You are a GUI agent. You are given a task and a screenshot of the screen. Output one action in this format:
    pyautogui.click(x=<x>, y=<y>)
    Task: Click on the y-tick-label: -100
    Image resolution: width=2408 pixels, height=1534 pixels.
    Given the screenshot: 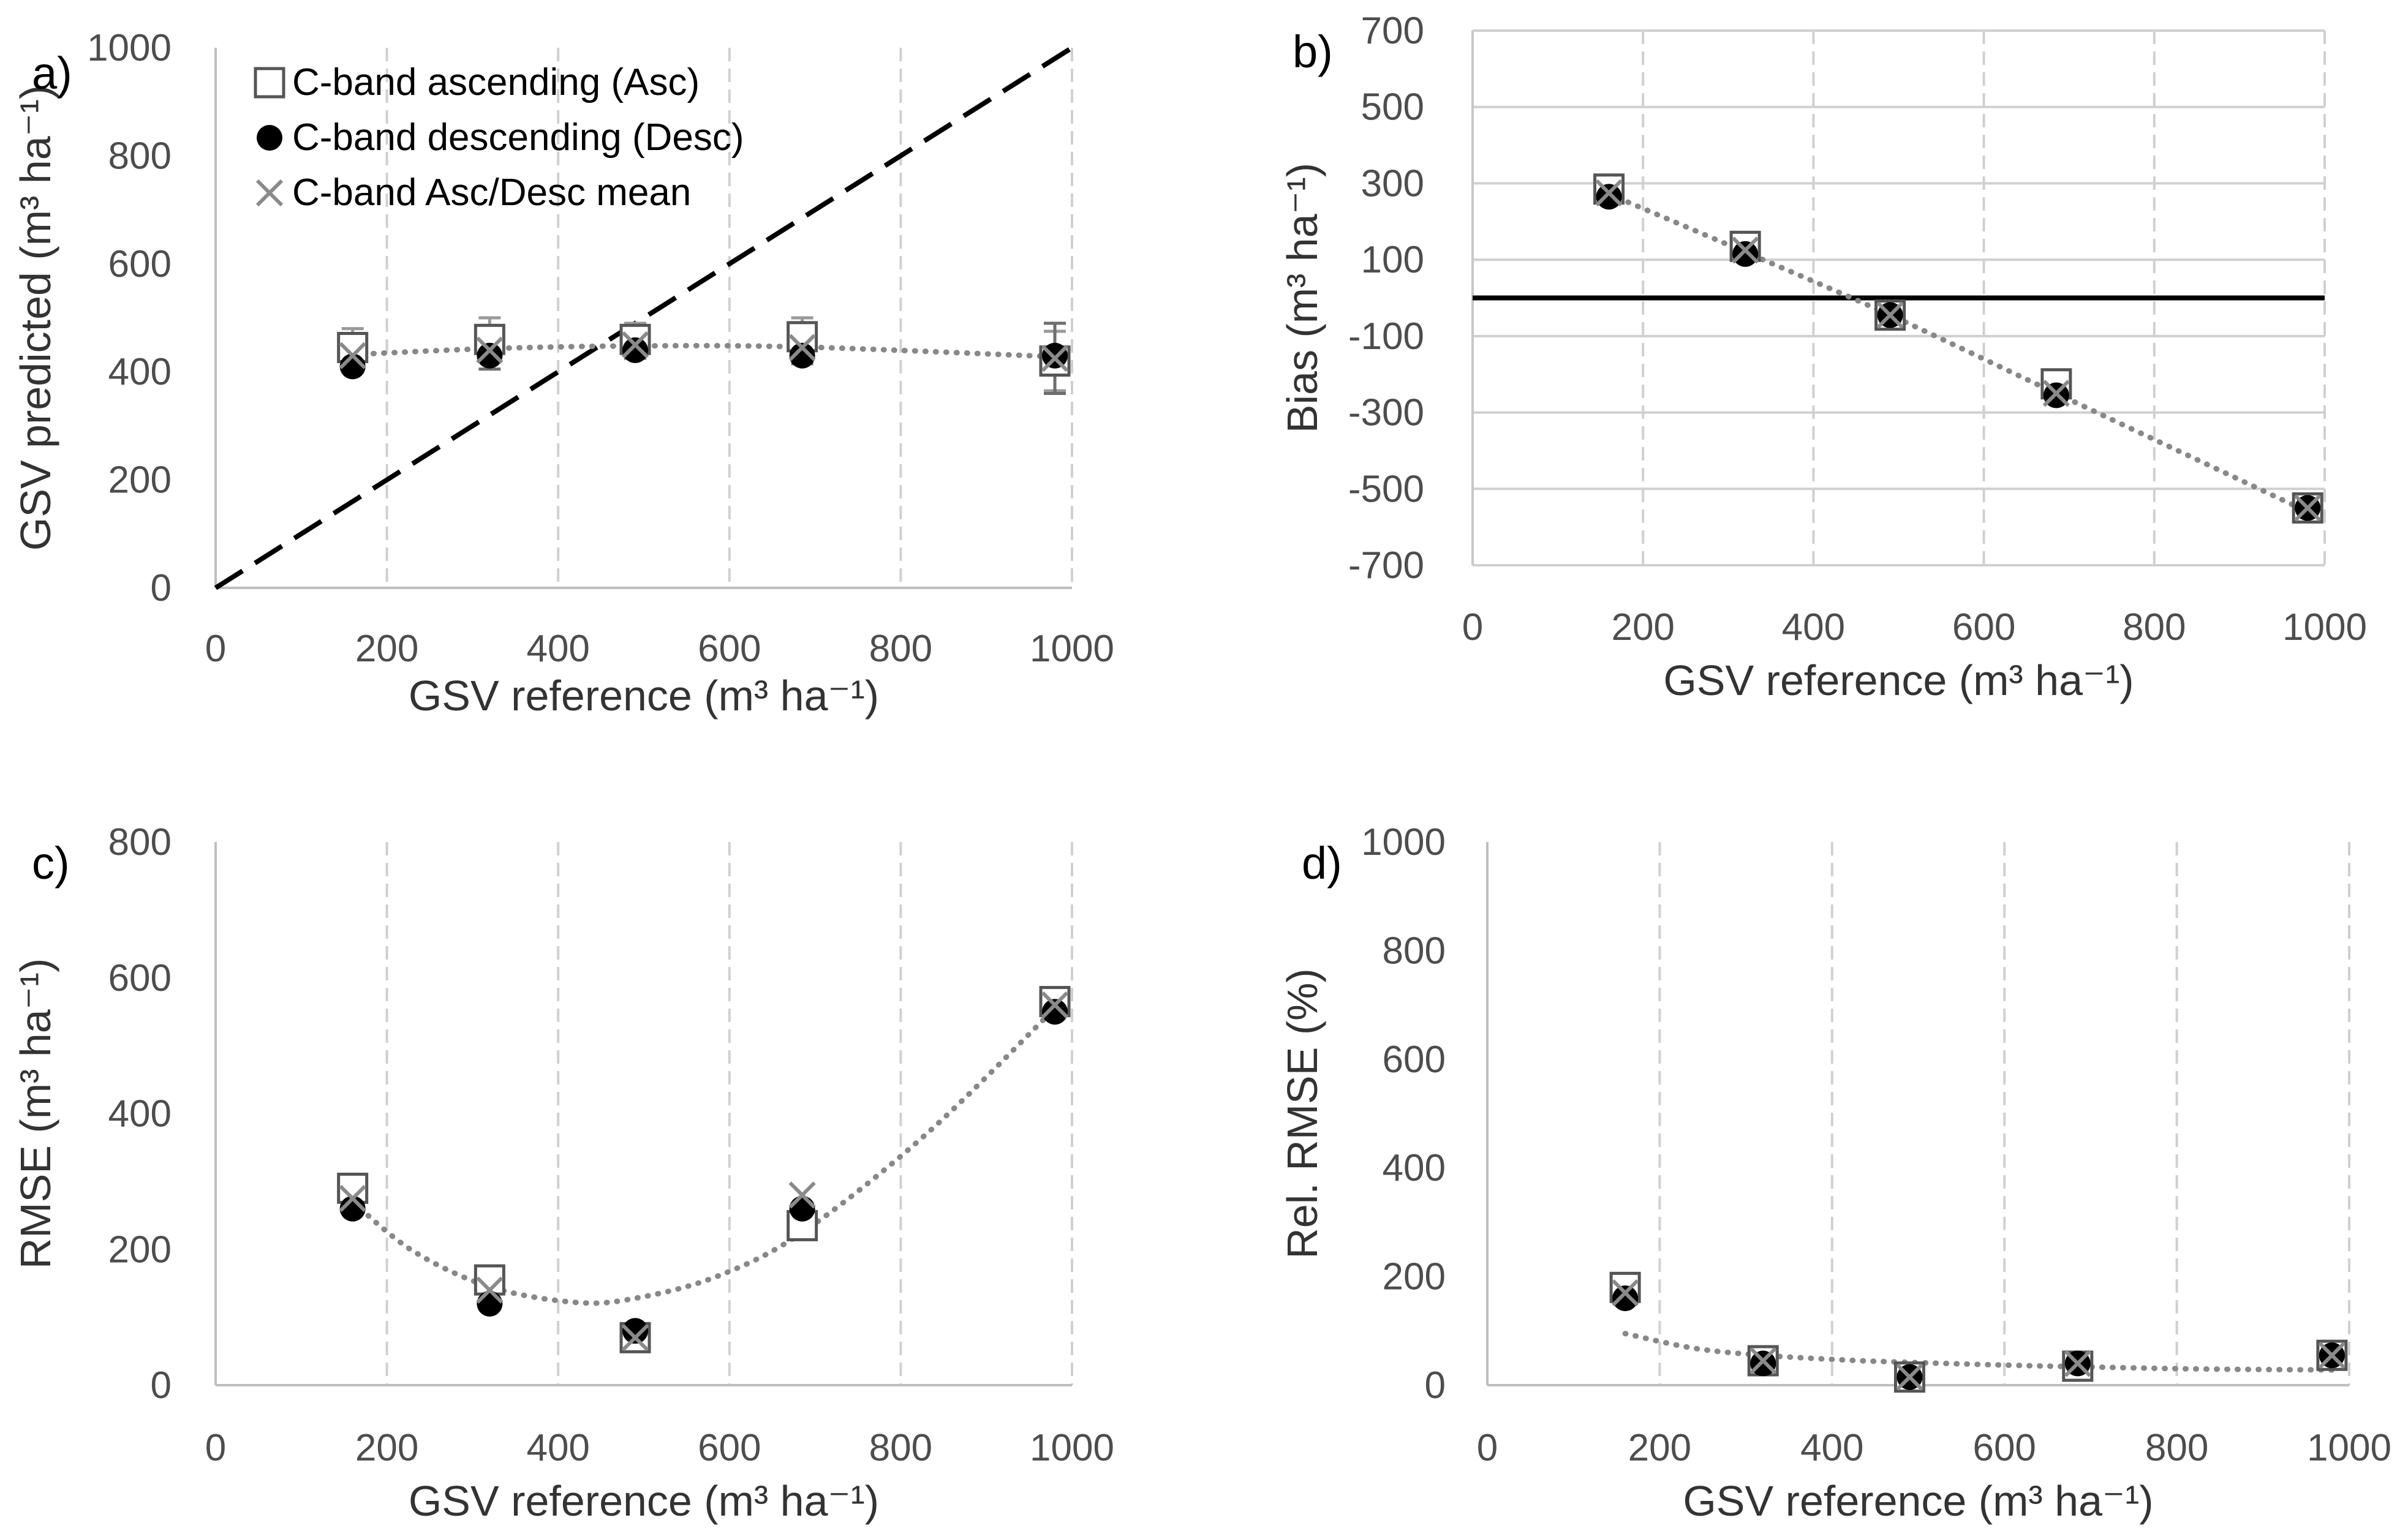 What is the action you would take?
    pyautogui.click(x=1386, y=336)
    